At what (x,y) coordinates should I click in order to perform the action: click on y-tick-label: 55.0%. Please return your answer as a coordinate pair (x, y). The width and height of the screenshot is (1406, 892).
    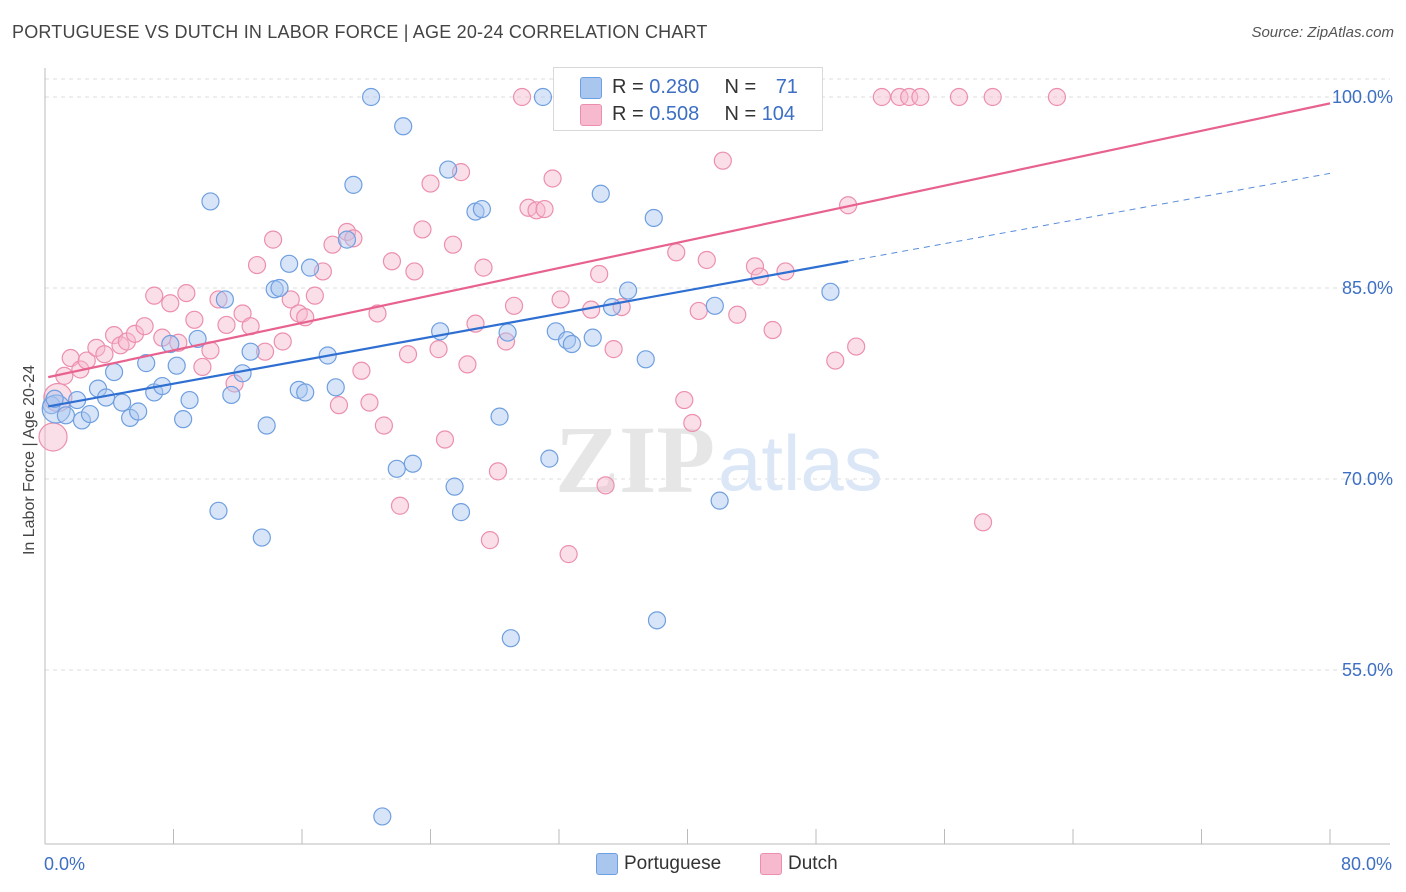
    Looking at the image, I should click on (1367, 670).